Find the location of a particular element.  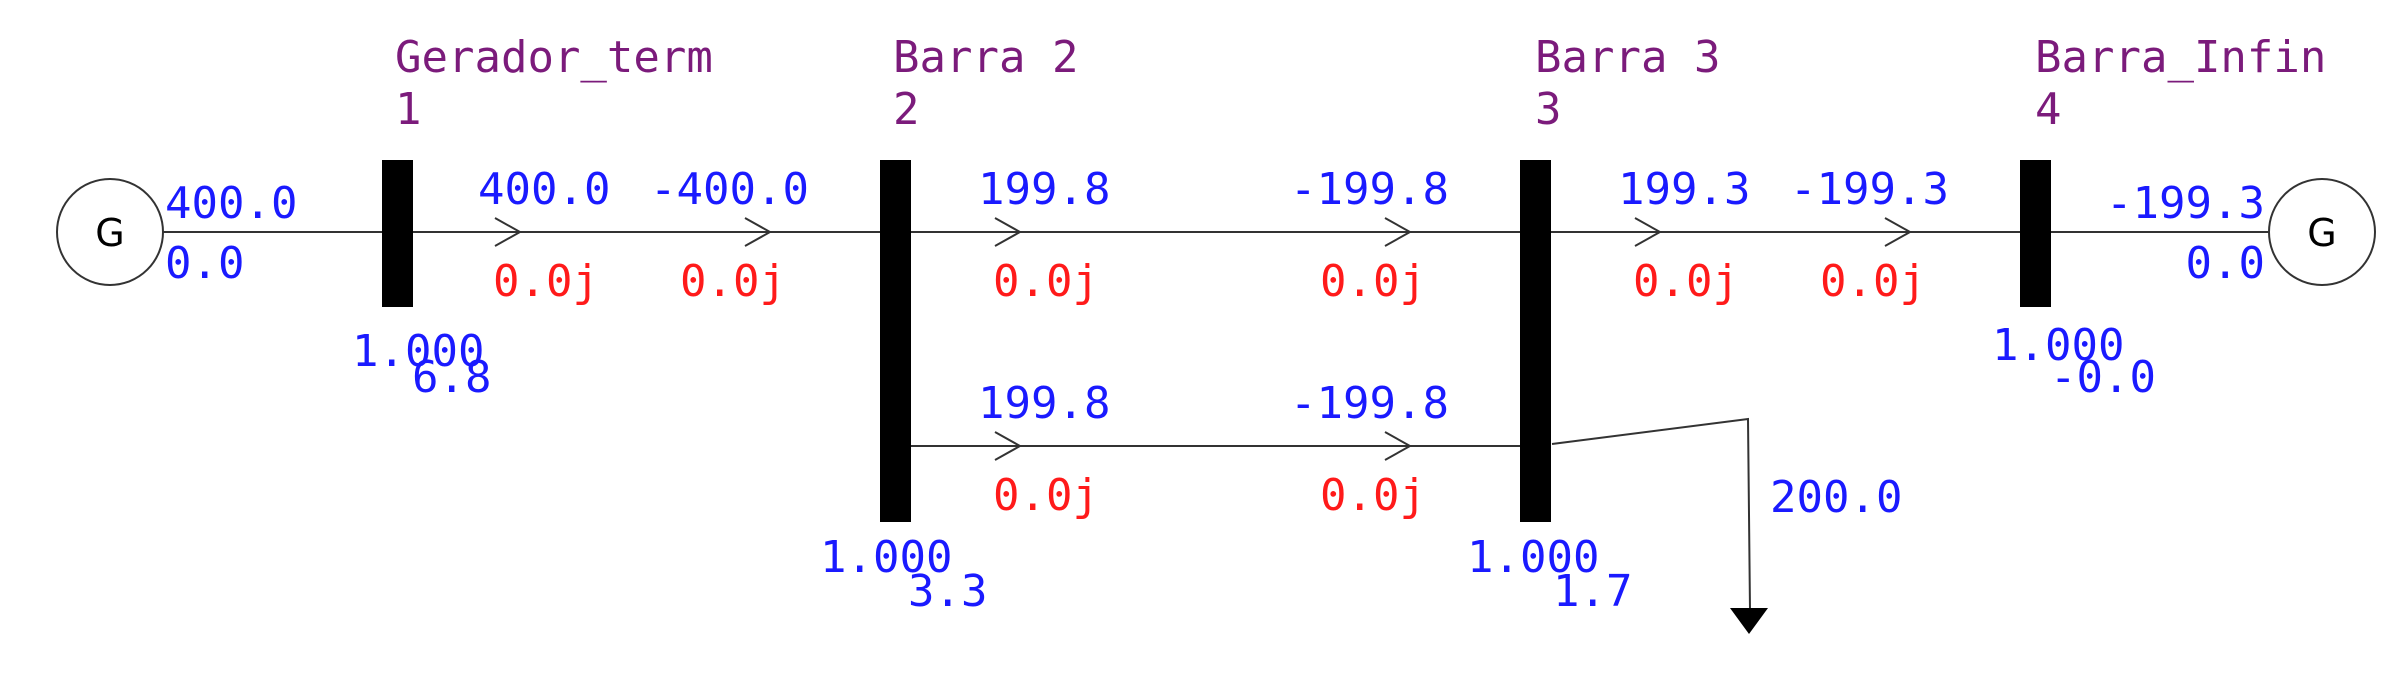

bus-angle: 1.7 is located at coordinates (1592, 591).